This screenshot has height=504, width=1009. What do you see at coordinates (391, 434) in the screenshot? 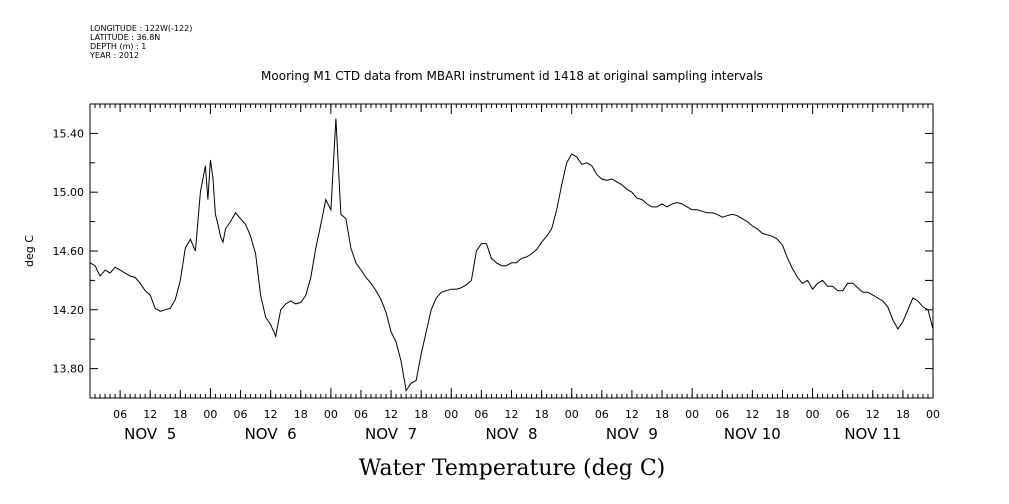
I see `day-label: NOV 7` at bounding box center [391, 434].